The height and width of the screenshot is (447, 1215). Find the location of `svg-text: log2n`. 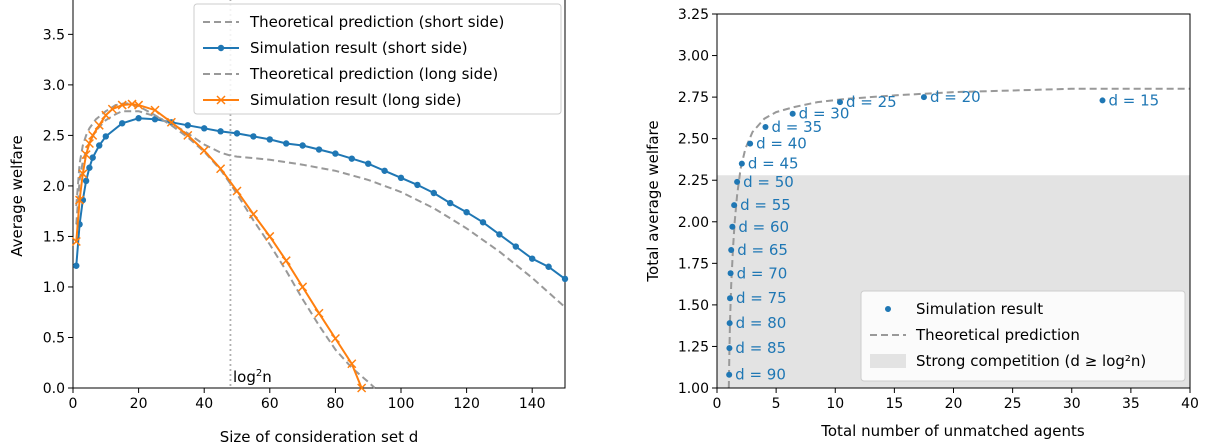

svg-text: log2n is located at coordinates (252, 377).